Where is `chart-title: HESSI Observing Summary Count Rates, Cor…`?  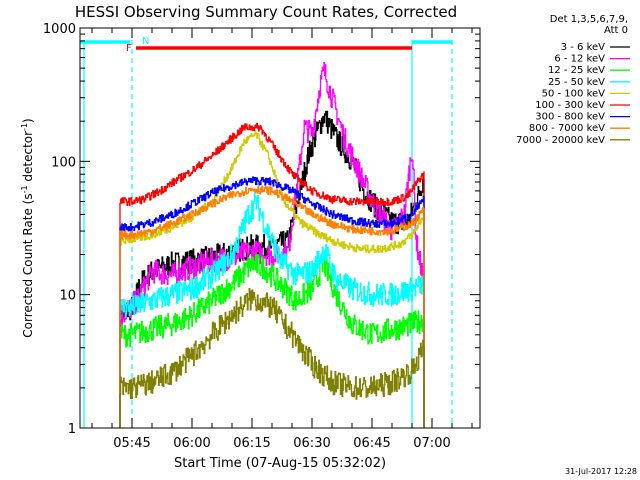
chart-title: HESSI Observing Summary Count Rates, Cor… is located at coordinates (266, 12).